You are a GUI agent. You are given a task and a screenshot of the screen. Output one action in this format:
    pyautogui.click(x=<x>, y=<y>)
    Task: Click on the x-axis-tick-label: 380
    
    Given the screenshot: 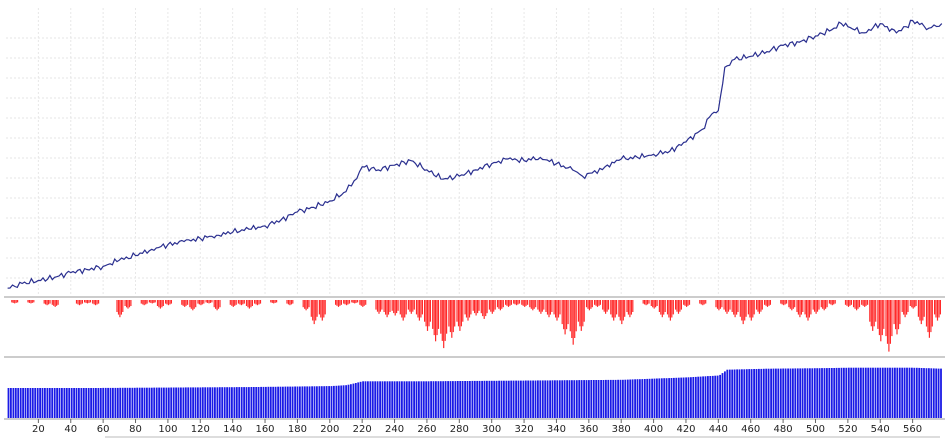 What is the action you would take?
    pyautogui.click(x=621, y=429)
    